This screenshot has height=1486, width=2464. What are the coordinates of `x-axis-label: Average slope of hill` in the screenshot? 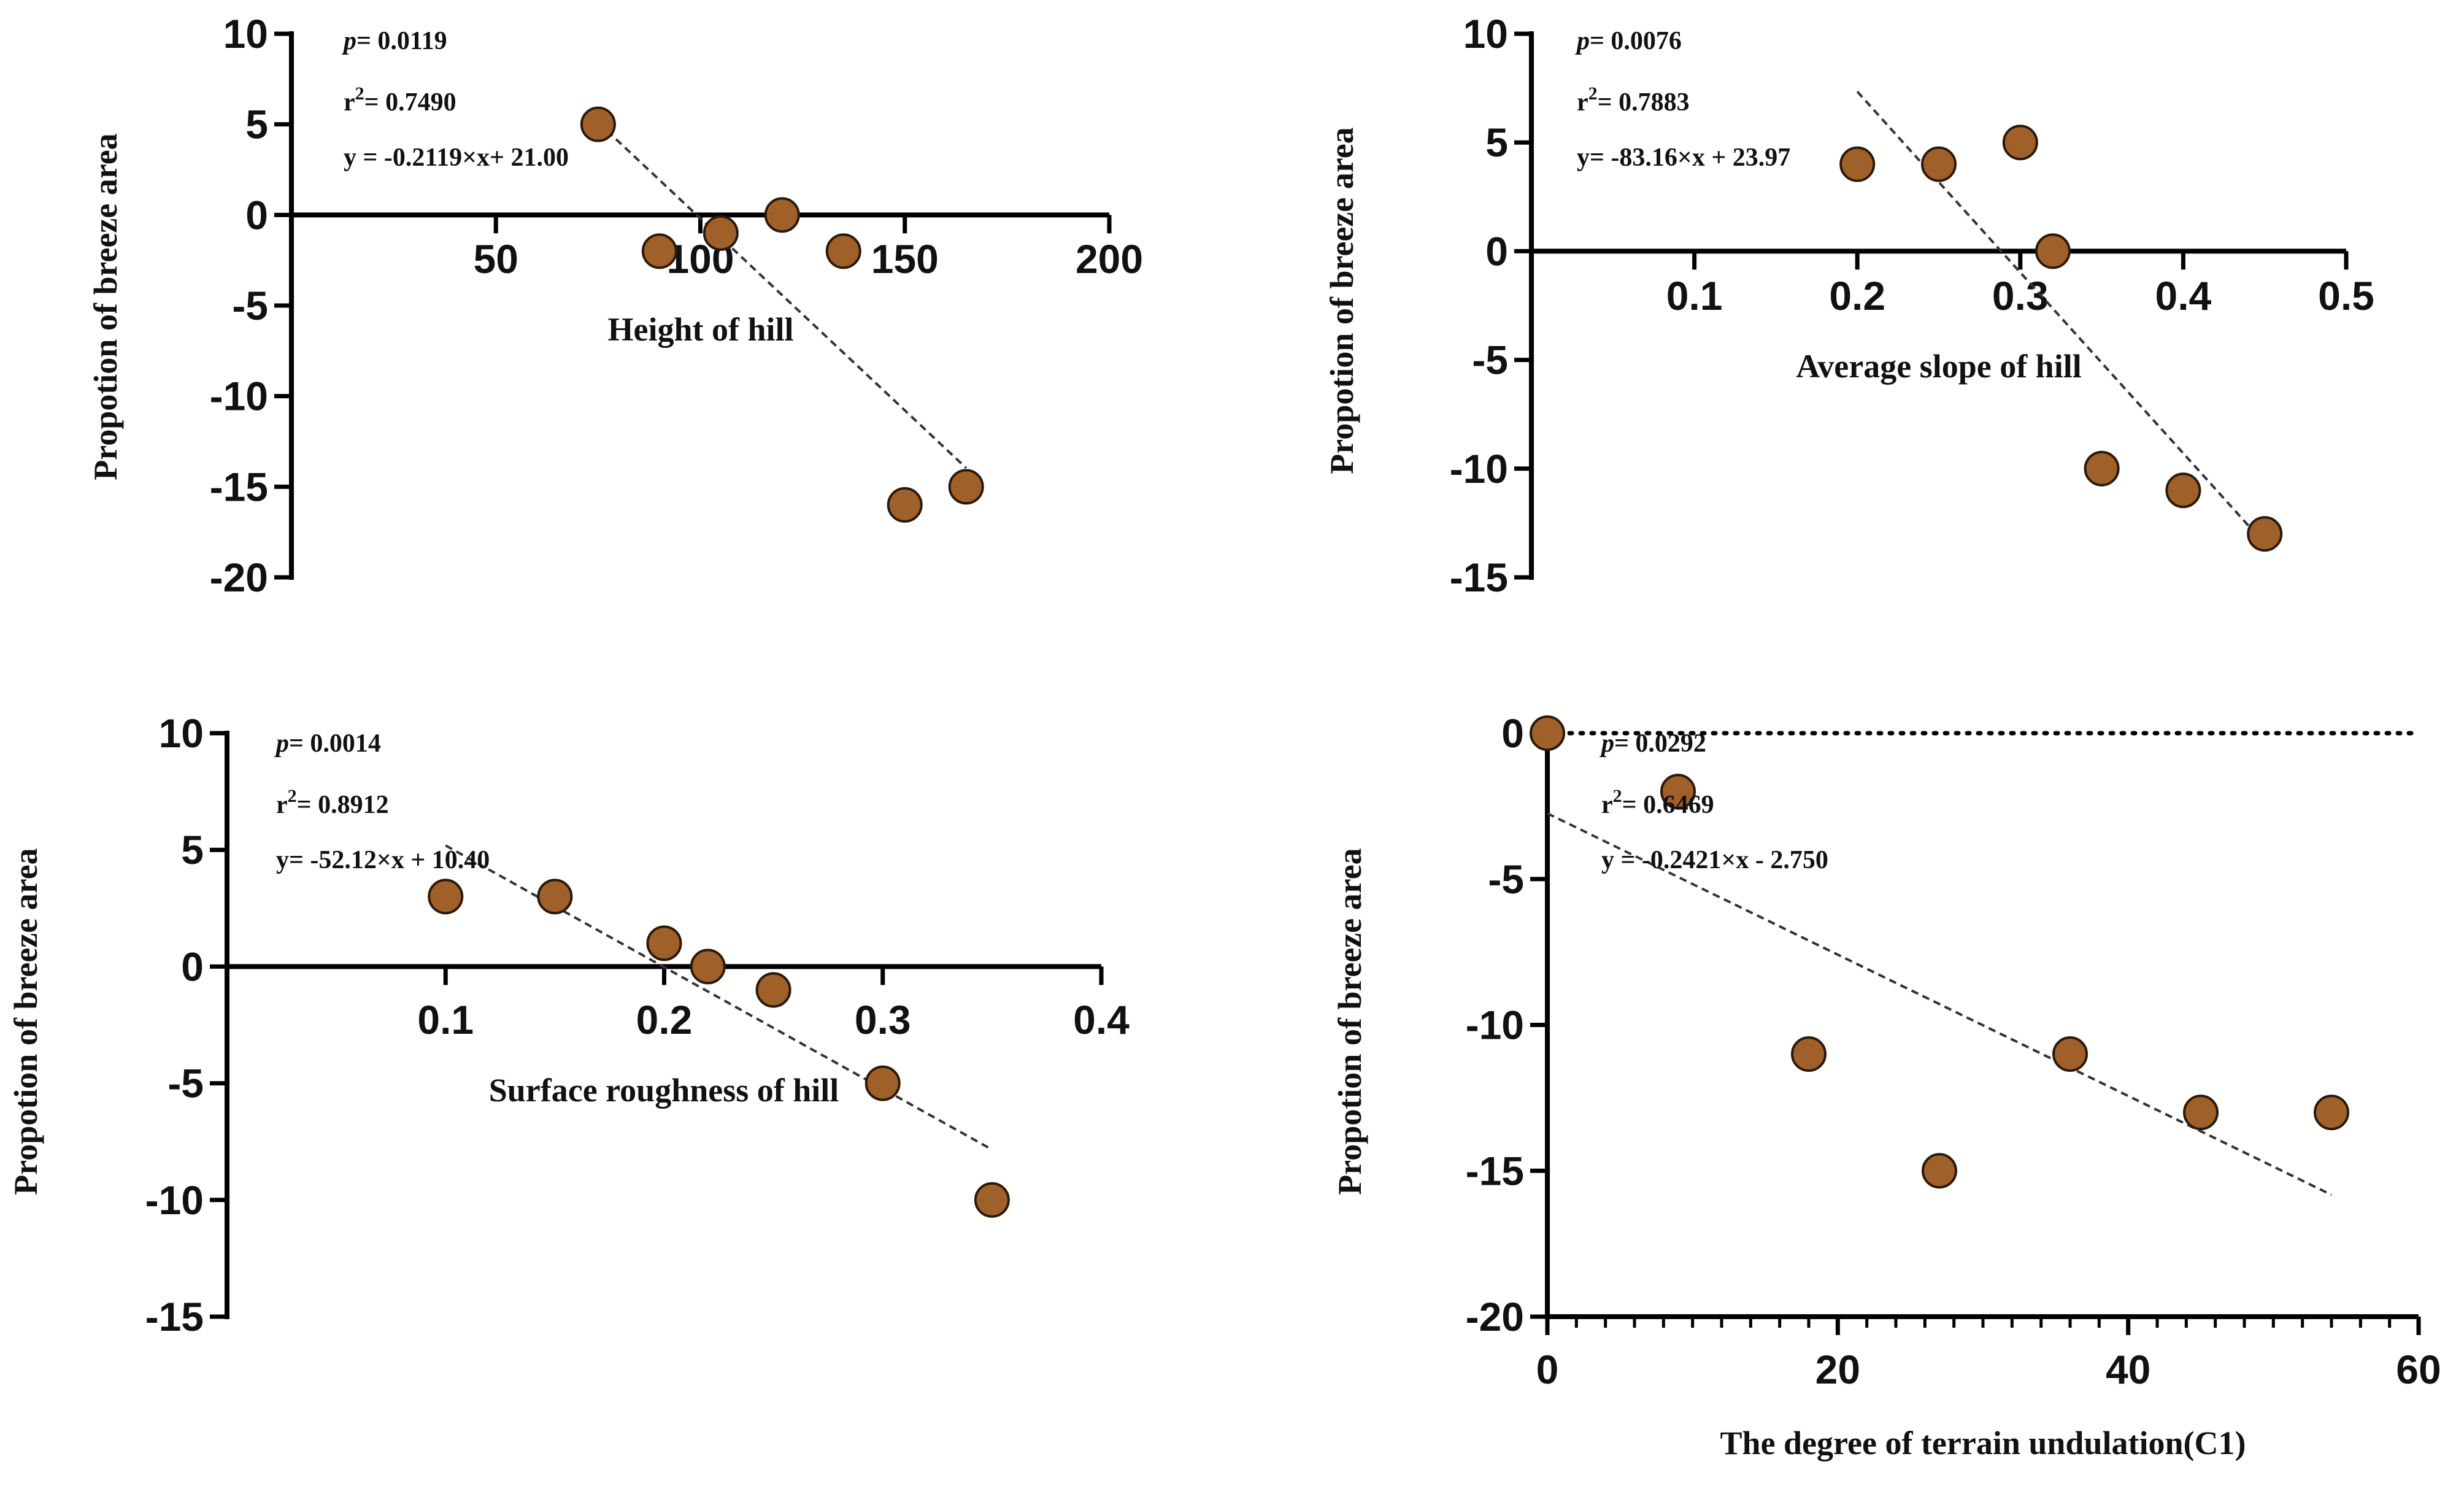 It's located at (1939, 367).